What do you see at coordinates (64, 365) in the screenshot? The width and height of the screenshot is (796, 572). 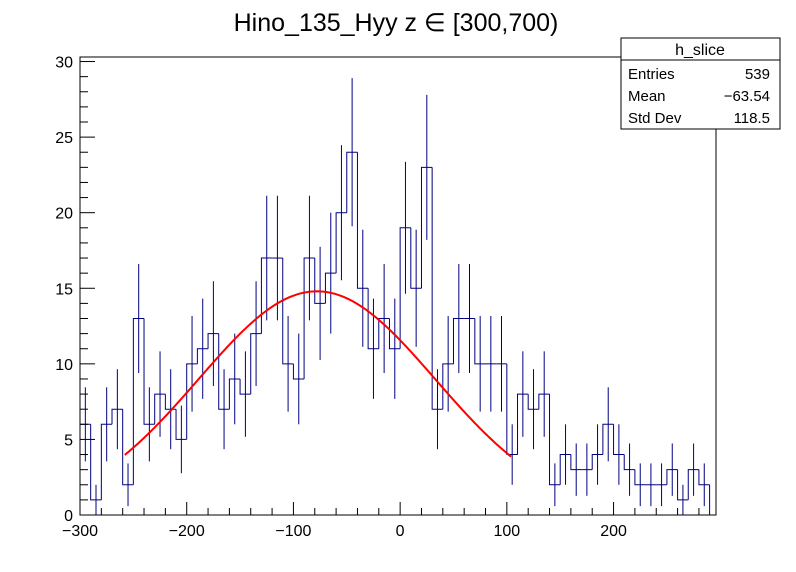 I see `y-tick-label: 10` at bounding box center [64, 365].